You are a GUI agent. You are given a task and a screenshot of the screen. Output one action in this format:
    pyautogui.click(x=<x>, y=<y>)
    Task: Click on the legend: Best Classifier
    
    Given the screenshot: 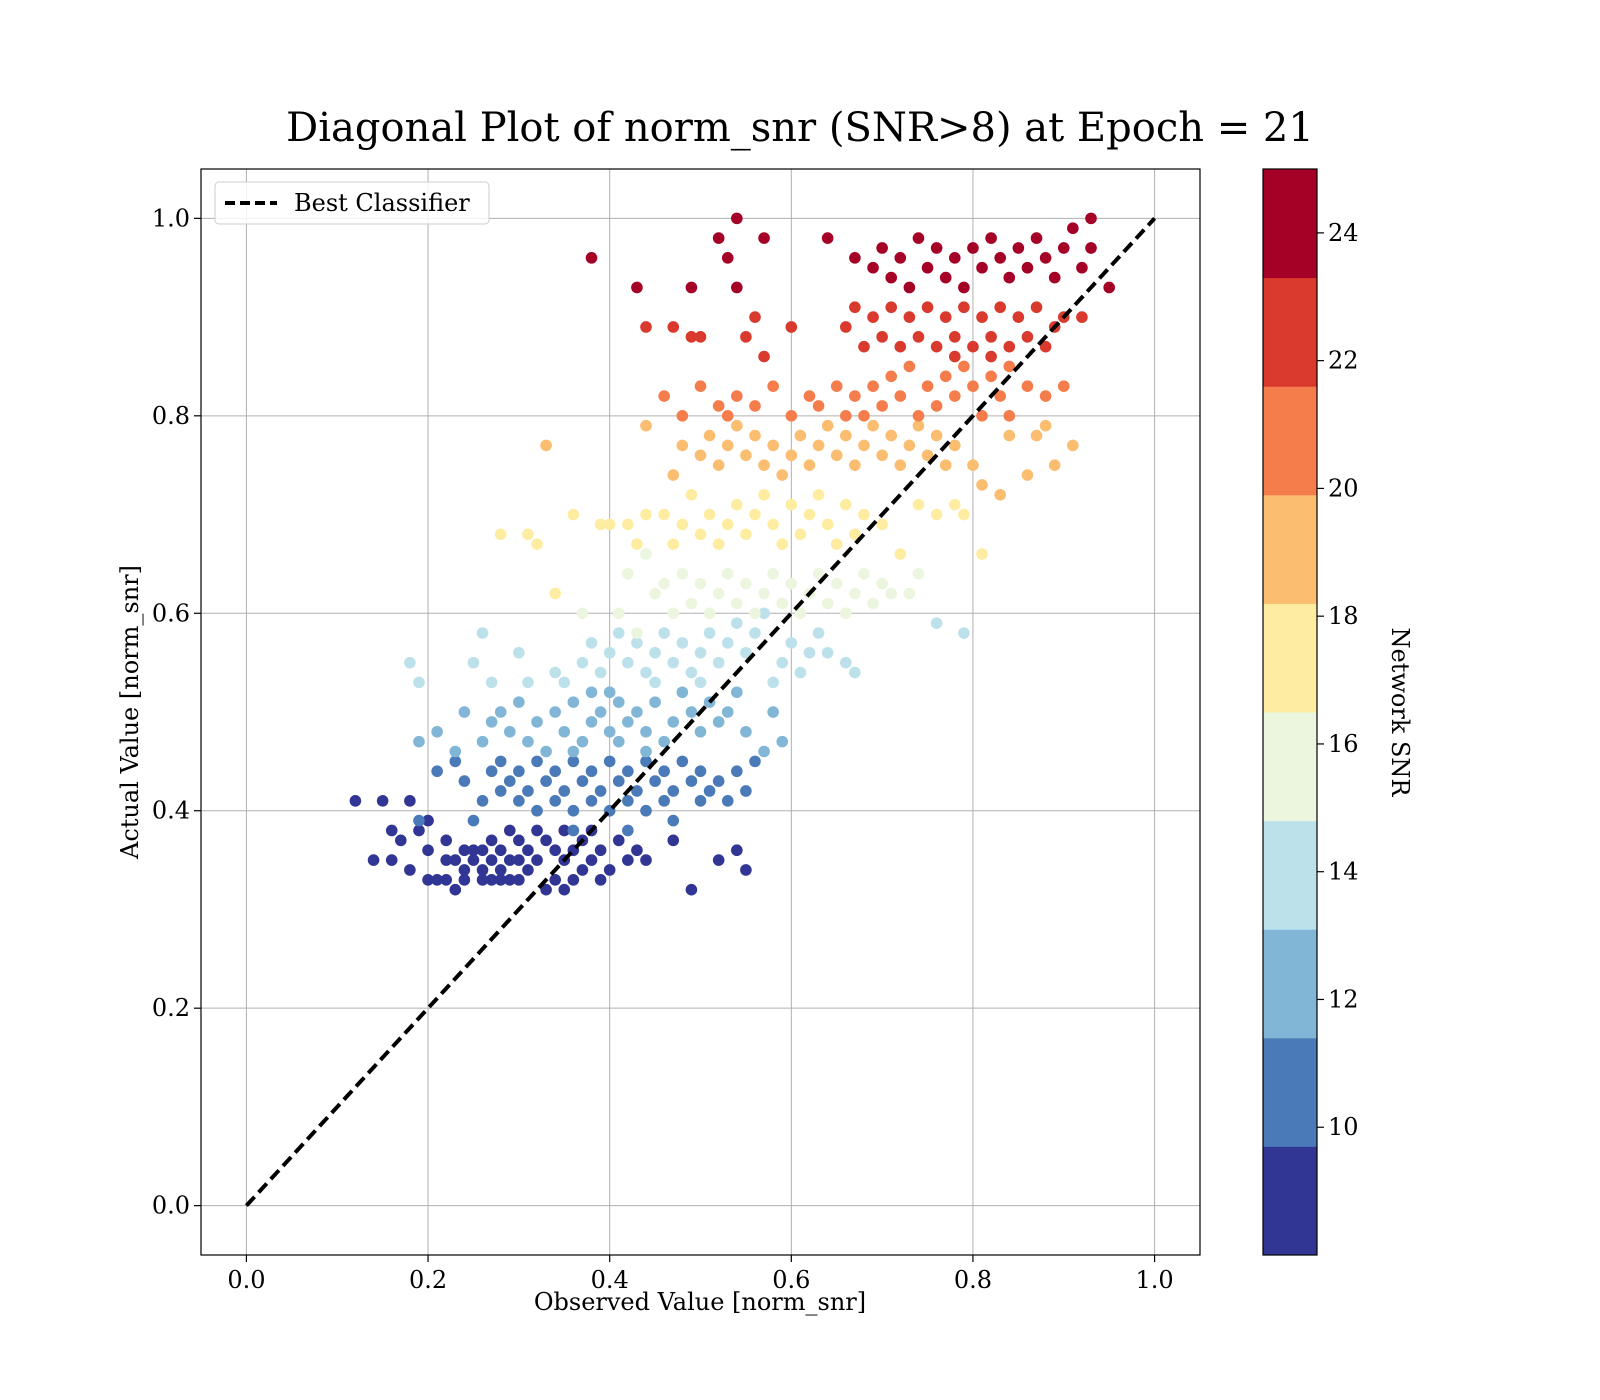 What is the action you would take?
    pyautogui.click(x=352, y=203)
    